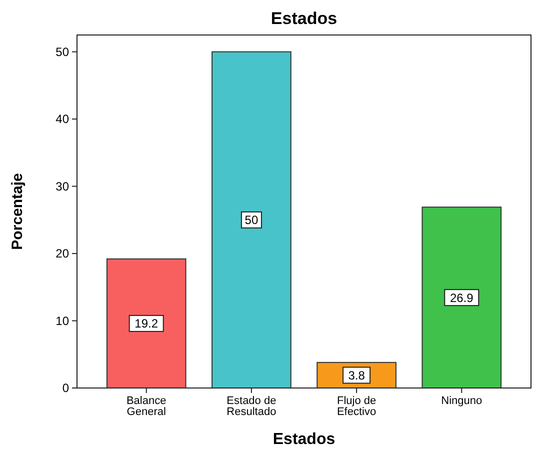  Describe the element at coordinates (66, 388) in the screenshot. I see `y-tick-label: 0` at that location.